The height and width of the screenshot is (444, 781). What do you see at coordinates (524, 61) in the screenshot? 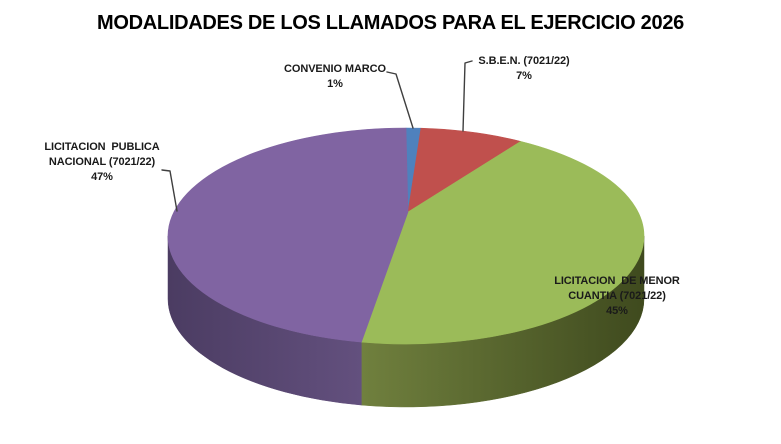
I see `slice-label: S.B.E.N. (7021/22)` at bounding box center [524, 61].